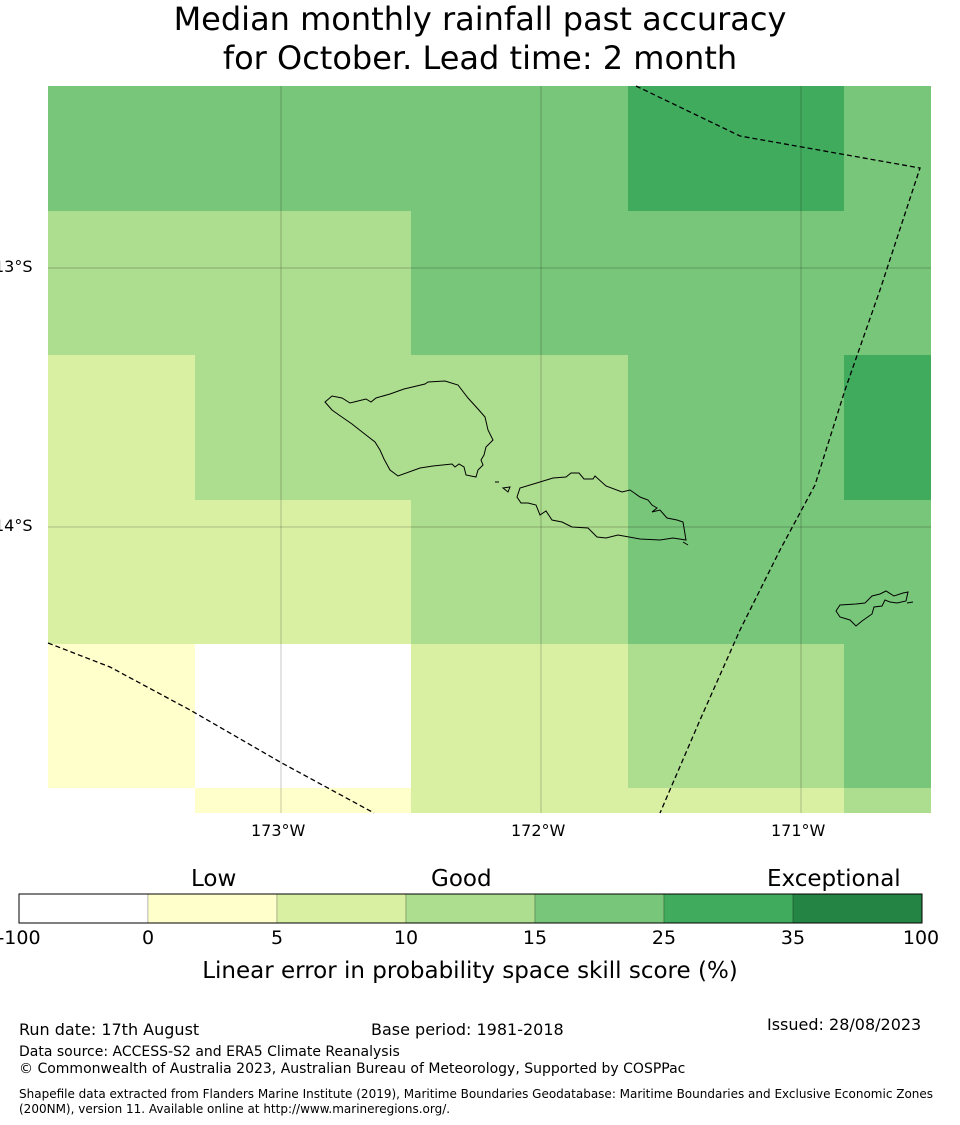 The width and height of the screenshot is (960, 1125). What do you see at coordinates (887, 800) in the screenshot?
I see `grid-cell-r5-c5` at bounding box center [887, 800].